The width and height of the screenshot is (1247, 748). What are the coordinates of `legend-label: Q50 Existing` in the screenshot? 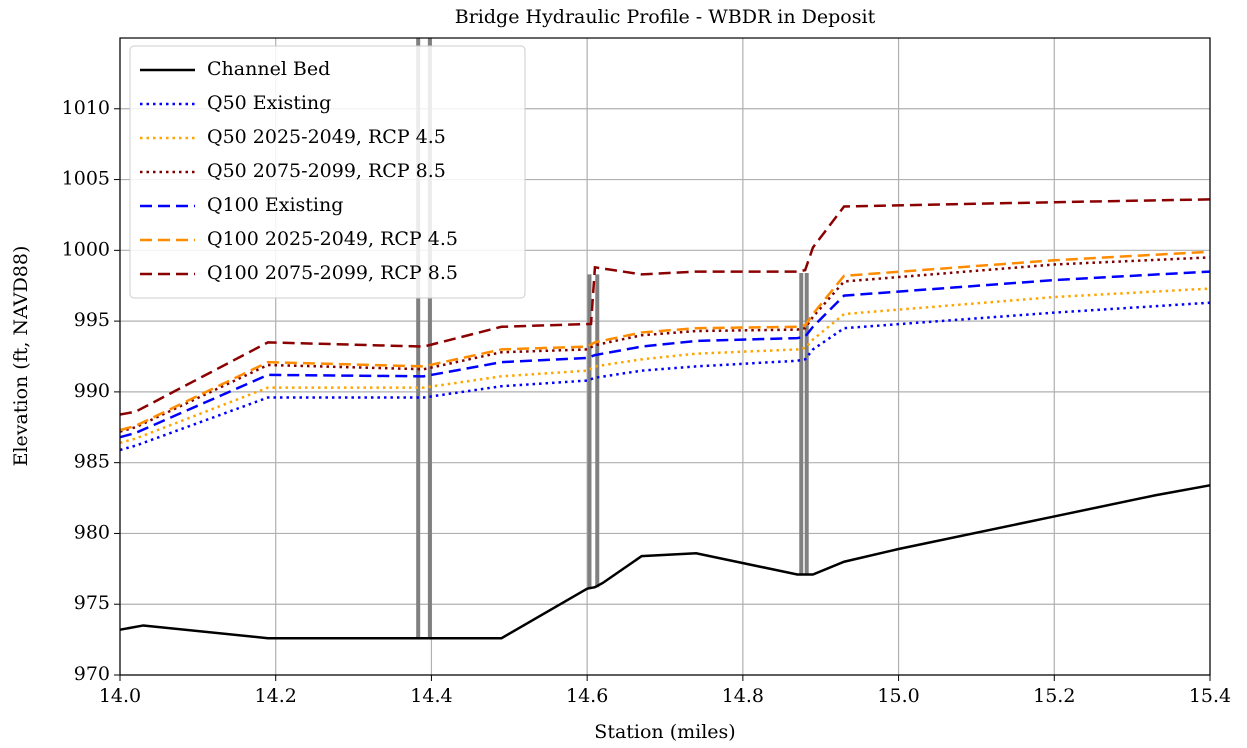 It's located at (269, 103).